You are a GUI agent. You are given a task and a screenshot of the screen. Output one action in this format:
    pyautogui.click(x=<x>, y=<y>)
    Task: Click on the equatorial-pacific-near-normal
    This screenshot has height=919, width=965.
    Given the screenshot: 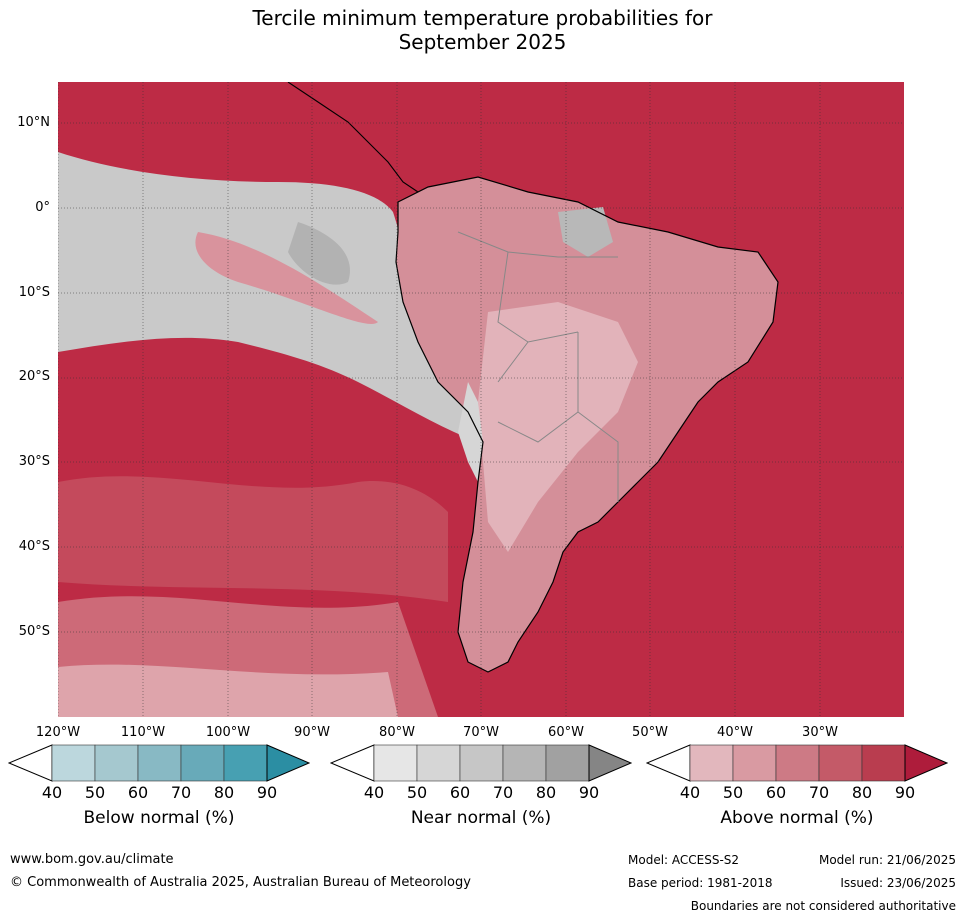 What is the action you would take?
    pyautogui.click(x=268, y=297)
    